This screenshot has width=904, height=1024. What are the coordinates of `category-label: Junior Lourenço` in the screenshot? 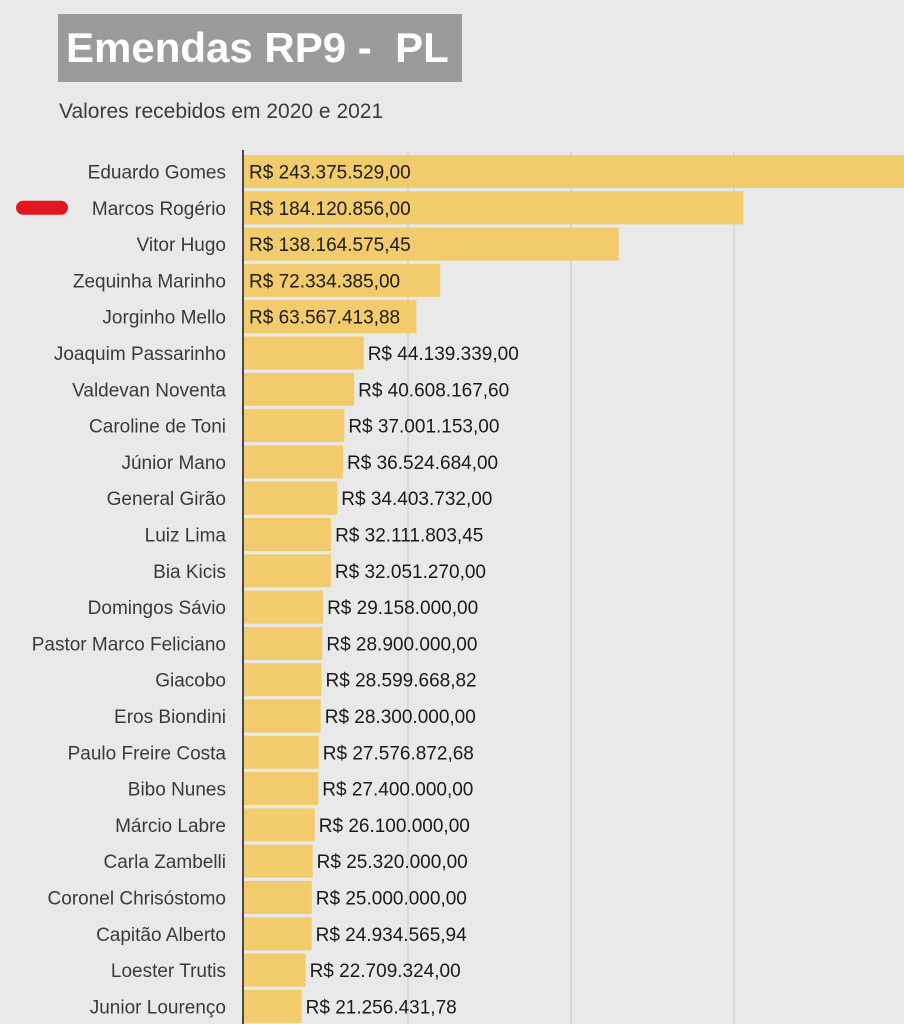 It's located at (158, 1007).